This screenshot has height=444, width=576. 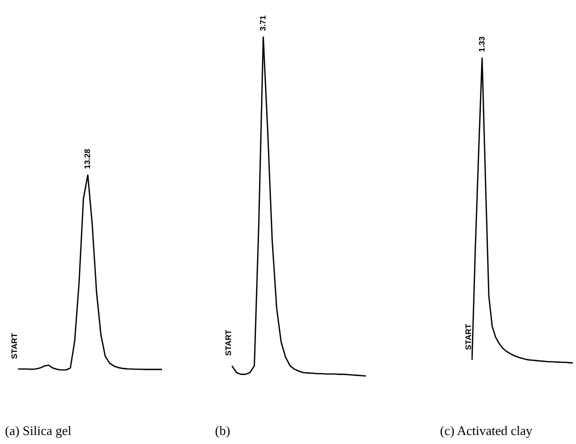 I want to click on annotation: 13.28, so click(x=87, y=158).